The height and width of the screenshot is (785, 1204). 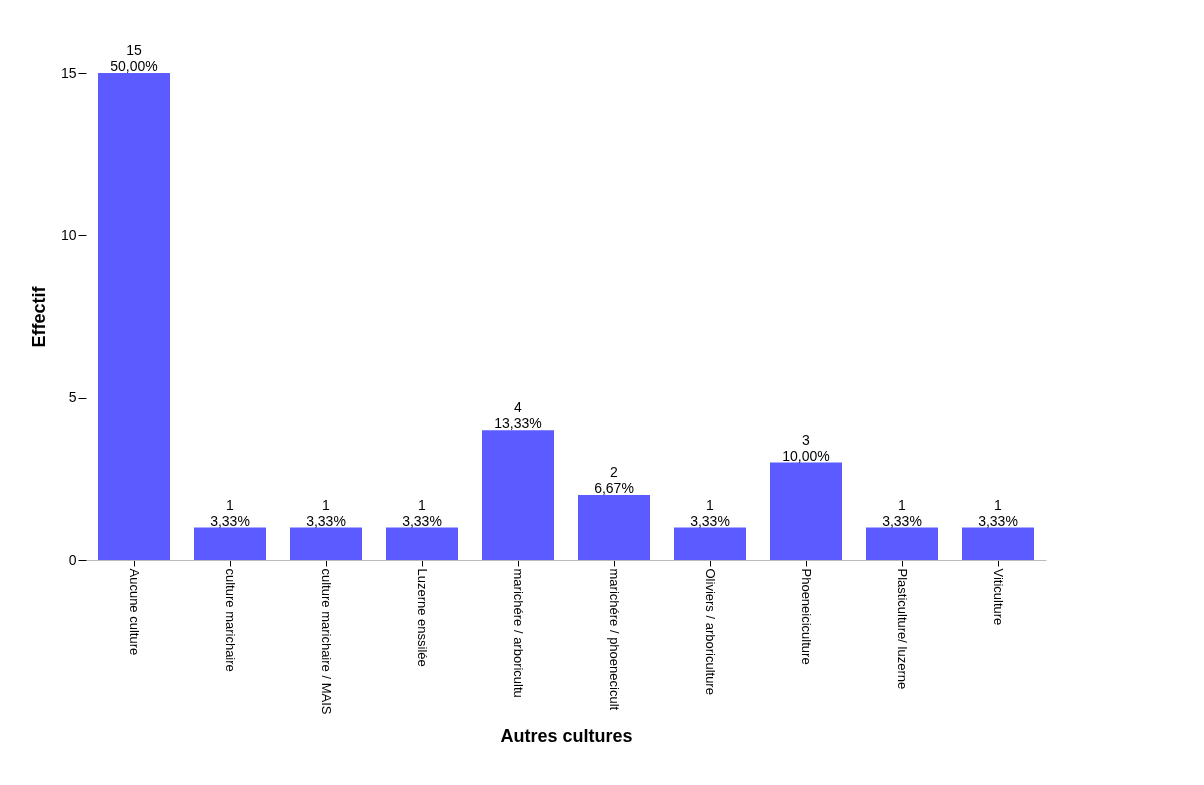 What do you see at coordinates (72, 397) in the screenshot?
I see `y-tick-label: 5` at bounding box center [72, 397].